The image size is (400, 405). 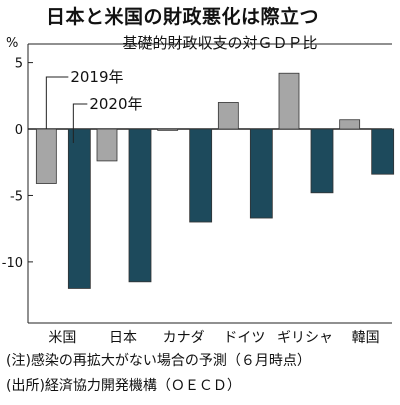 What do you see at coordinates (366, 337) in the screenshot?
I see `x-category-label: 韓国` at bounding box center [366, 337].